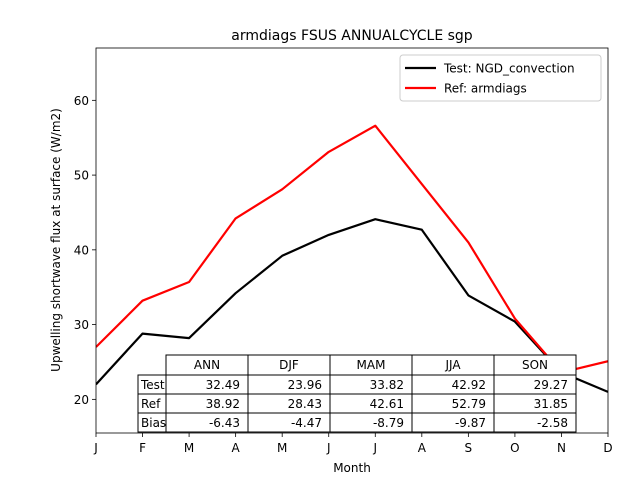 The image size is (640, 480). Describe the element at coordinates (352, 468) in the screenshot. I see `x-axis-label: Month` at that location.